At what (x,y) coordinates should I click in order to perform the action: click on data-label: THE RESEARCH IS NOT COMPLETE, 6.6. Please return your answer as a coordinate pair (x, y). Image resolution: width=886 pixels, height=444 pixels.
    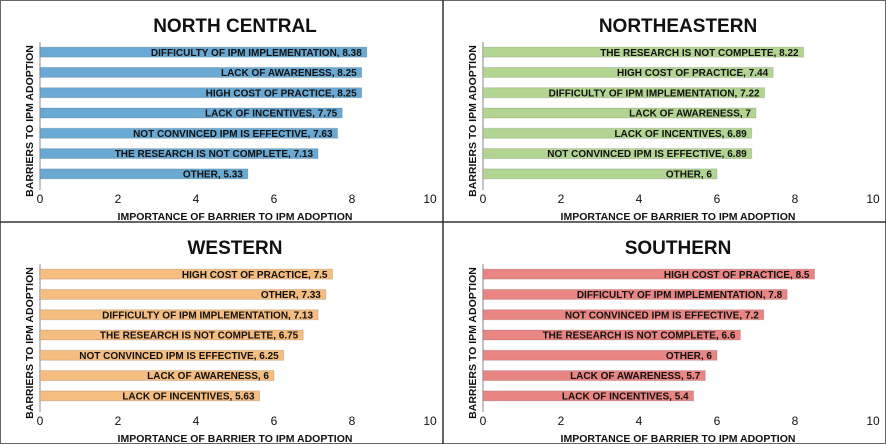
    Looking at the image, I should click on (639, 336).